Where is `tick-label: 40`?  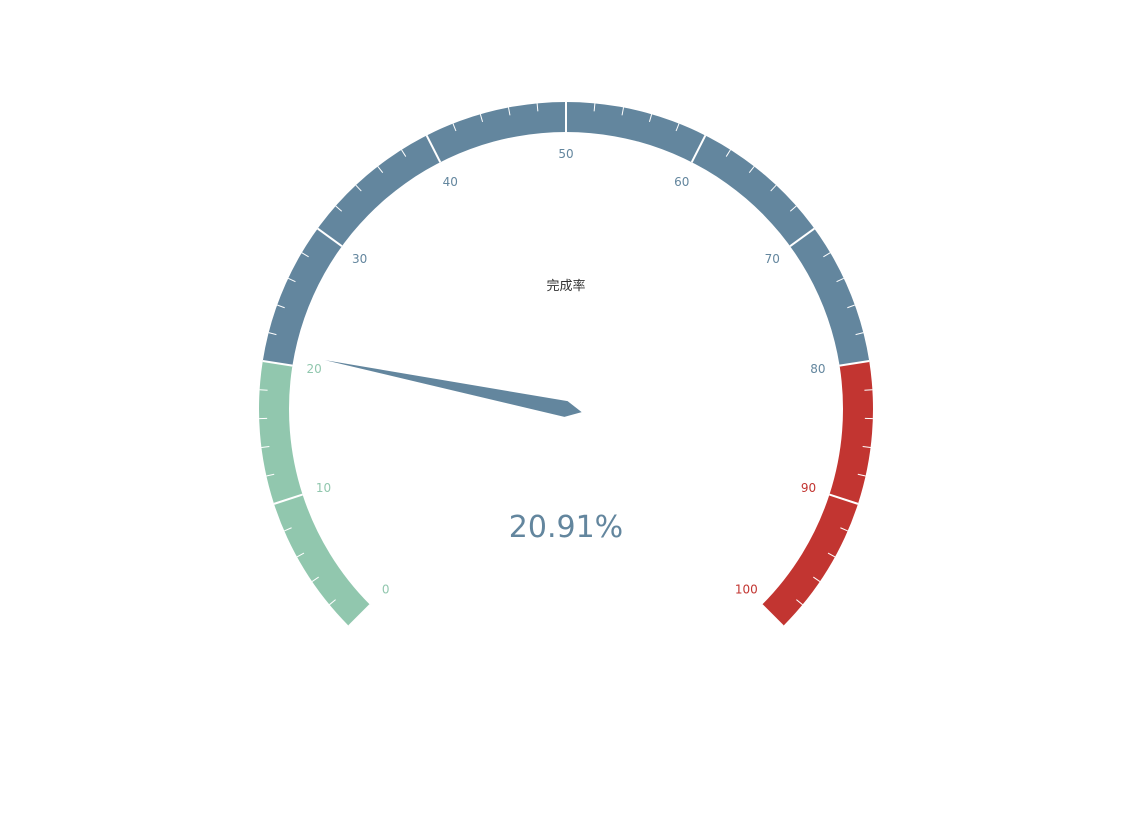 tick-label: 40 is located at coordinates (450, 182).